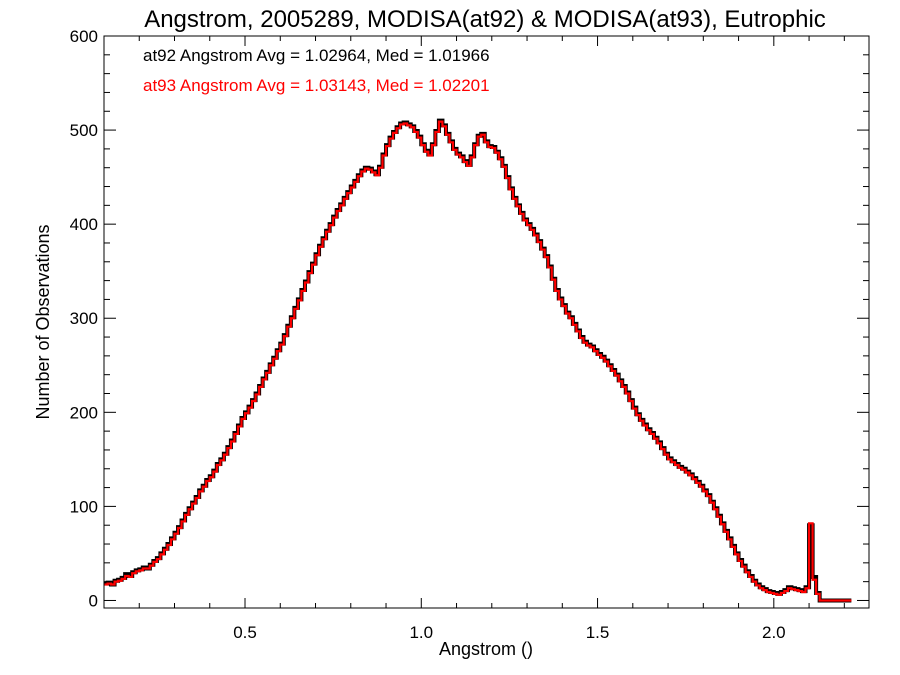 The image size is (900, 675). Describe the element at coordinates (598, 632) in the screenshot. I see `x-tick-label: 1.5` at that location.